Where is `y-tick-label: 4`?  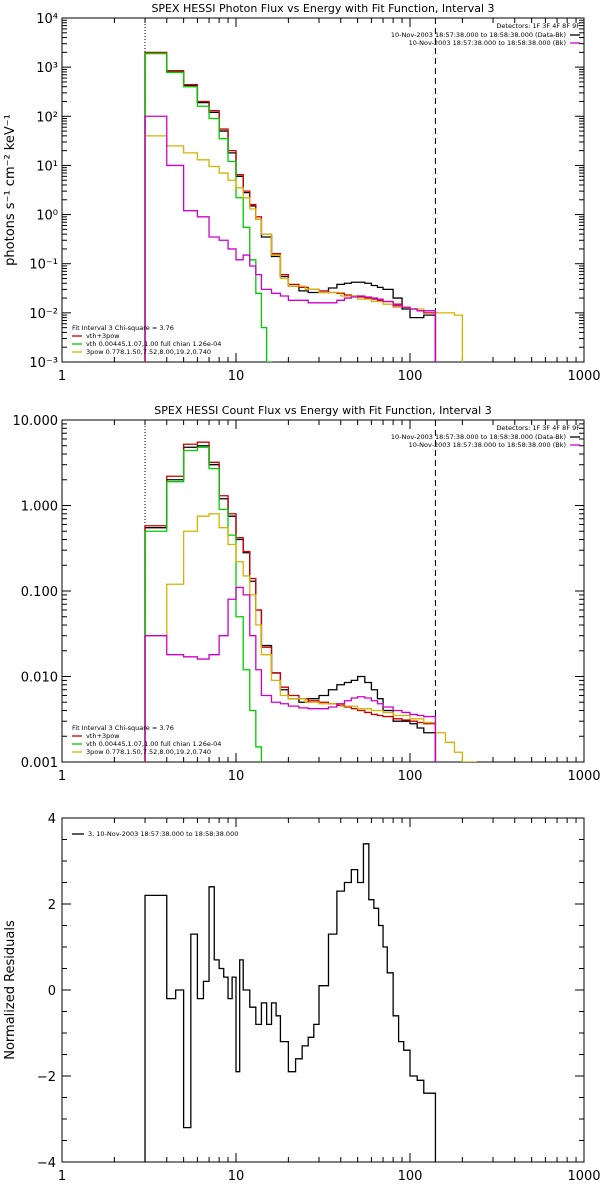
y-tick-label: 4 is located at coordinates (52, 819).